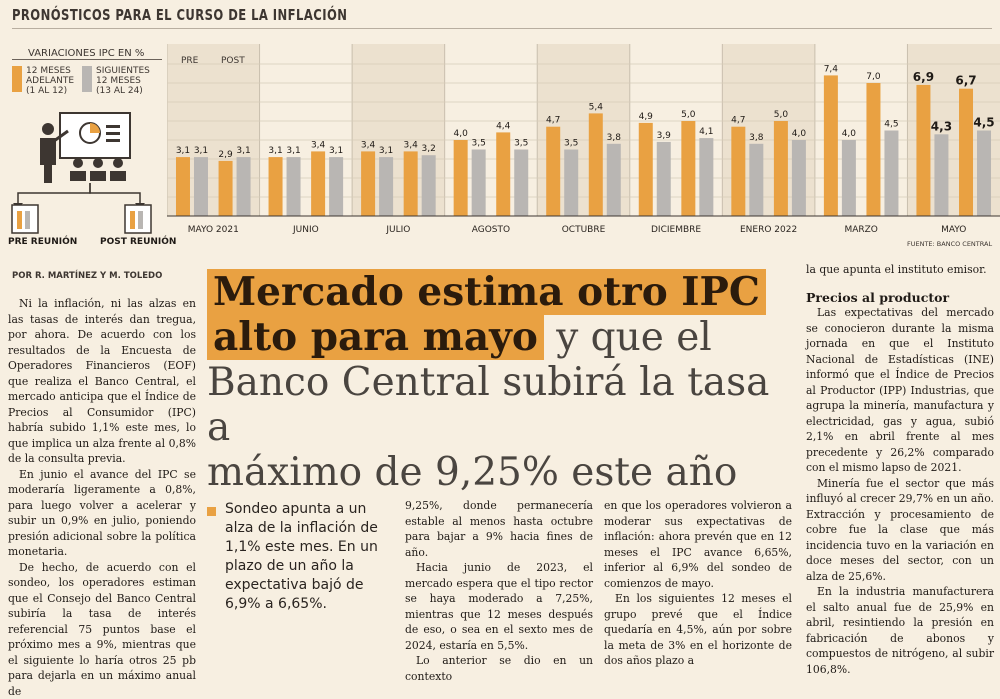  What do you see at coordinates (900, 298) in the screenshot?
I see `subheading: Precios al productor` at bounding box center [900, 298].